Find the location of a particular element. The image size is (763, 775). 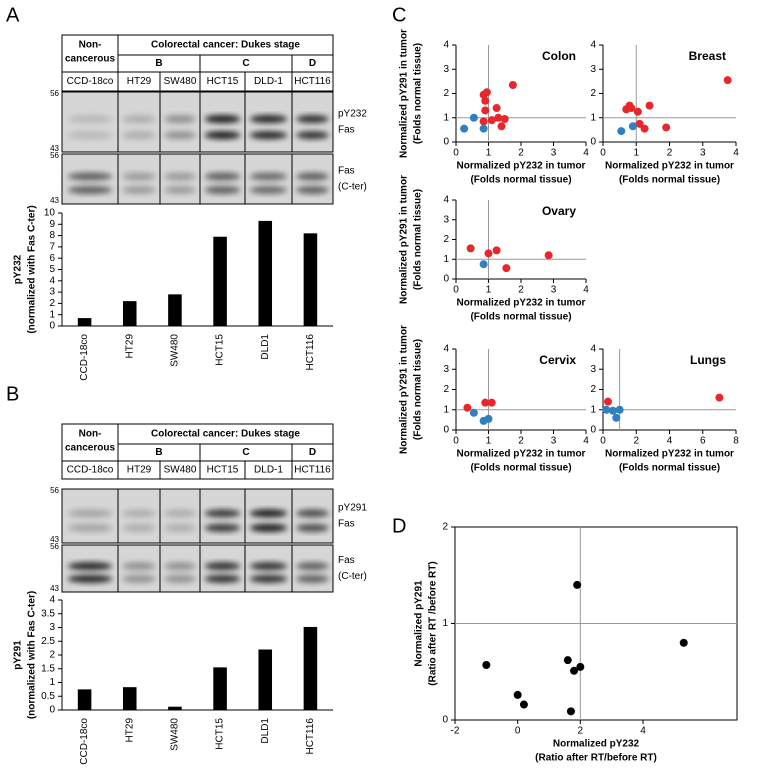

table-header: Colorectal cancer: Dukes stage is located at coordinates (225, 434).